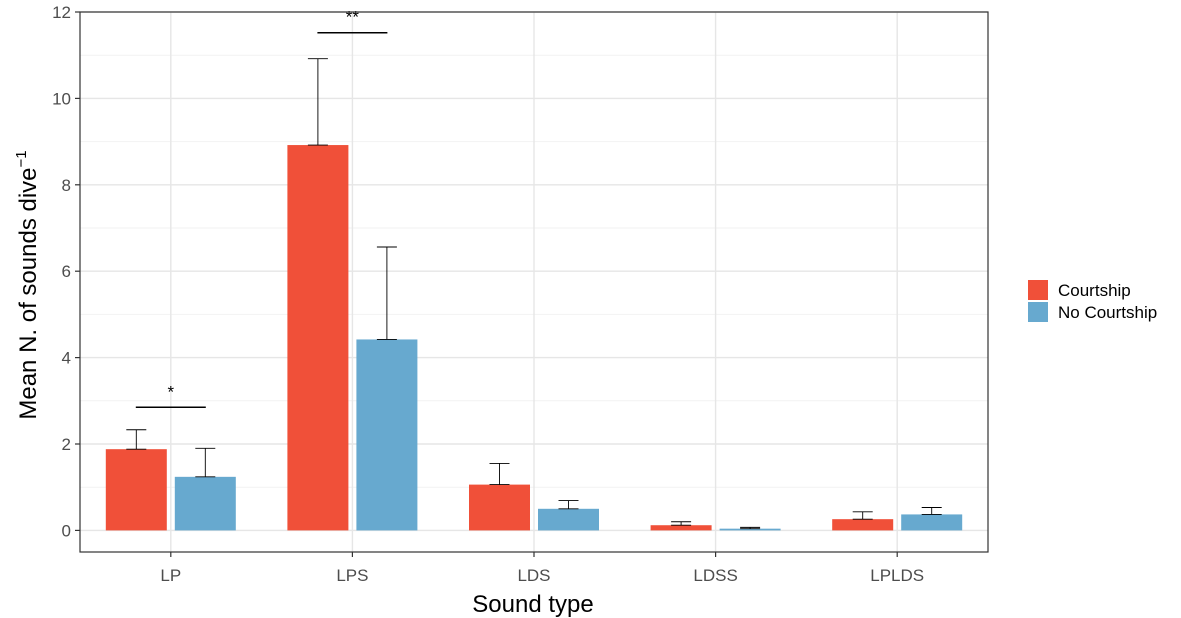  What do you see at coordinates (532, 604) in the screenshot?
I see `x-axis-title: Sound type` at bounding box center [532, 604].